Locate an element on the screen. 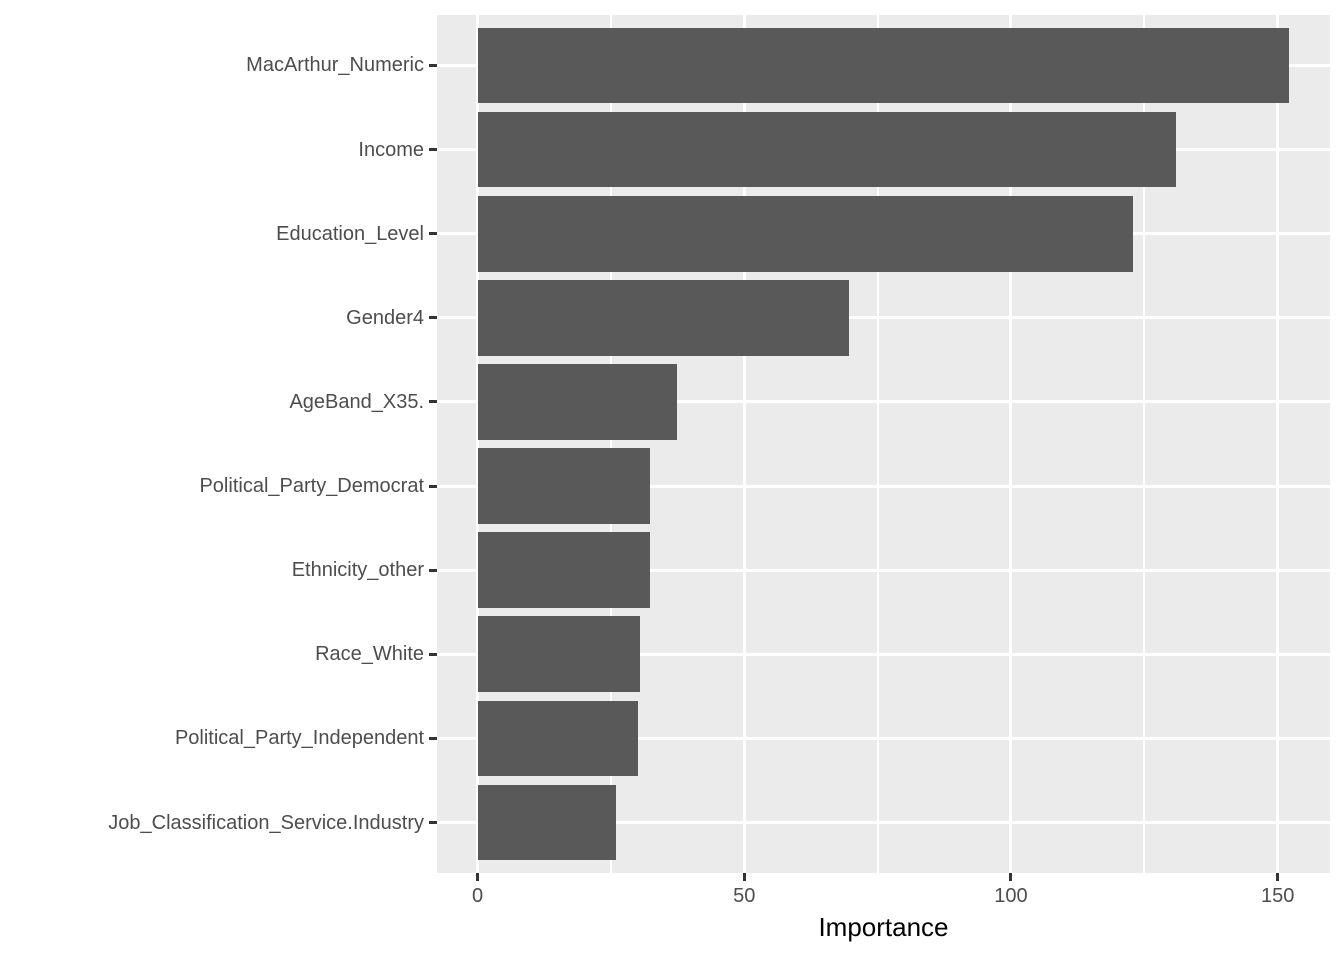  x-axis-title: Importance is located at coordinates (883, 927).